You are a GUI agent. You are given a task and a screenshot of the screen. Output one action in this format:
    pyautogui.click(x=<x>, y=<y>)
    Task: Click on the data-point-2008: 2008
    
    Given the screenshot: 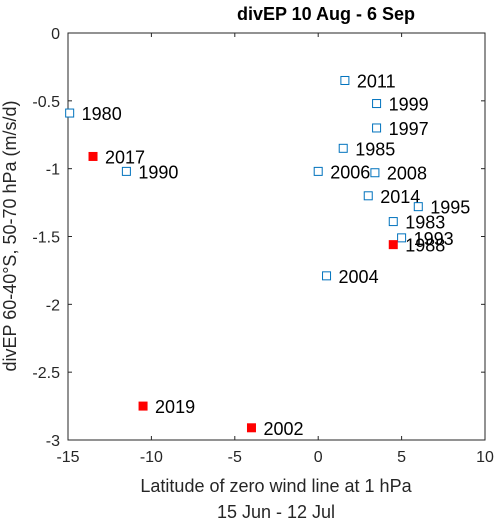 What is the action you would take?
    pyautogui.click(x=398, y=174)
    